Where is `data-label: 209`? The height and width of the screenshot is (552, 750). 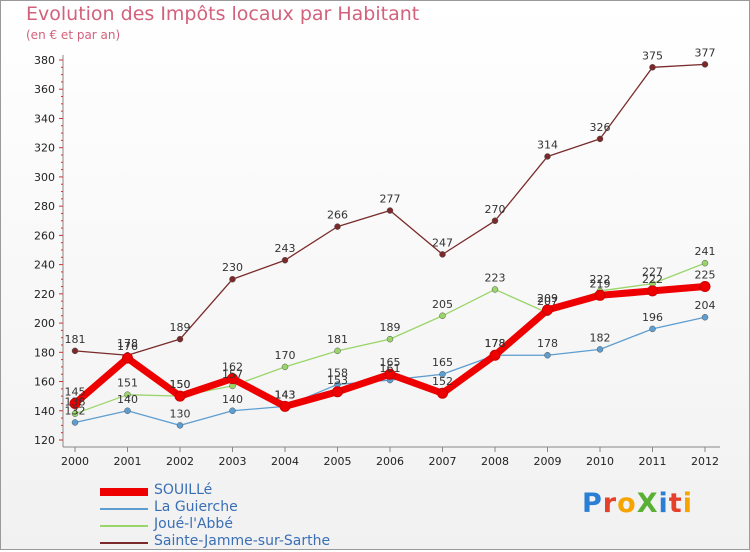 data-label: 209 is located at coordinates (547, 298).